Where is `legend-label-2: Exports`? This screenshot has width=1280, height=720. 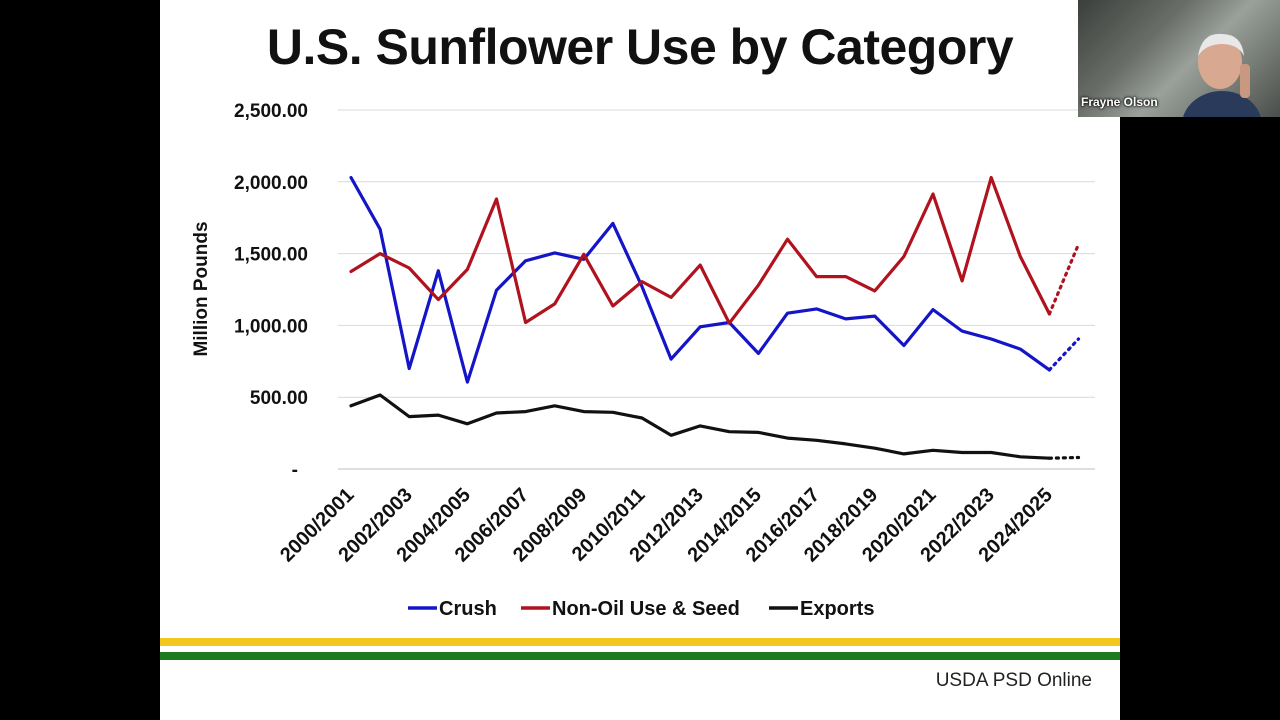 legend-label-2: Exports is located at coordinates (837, 609).